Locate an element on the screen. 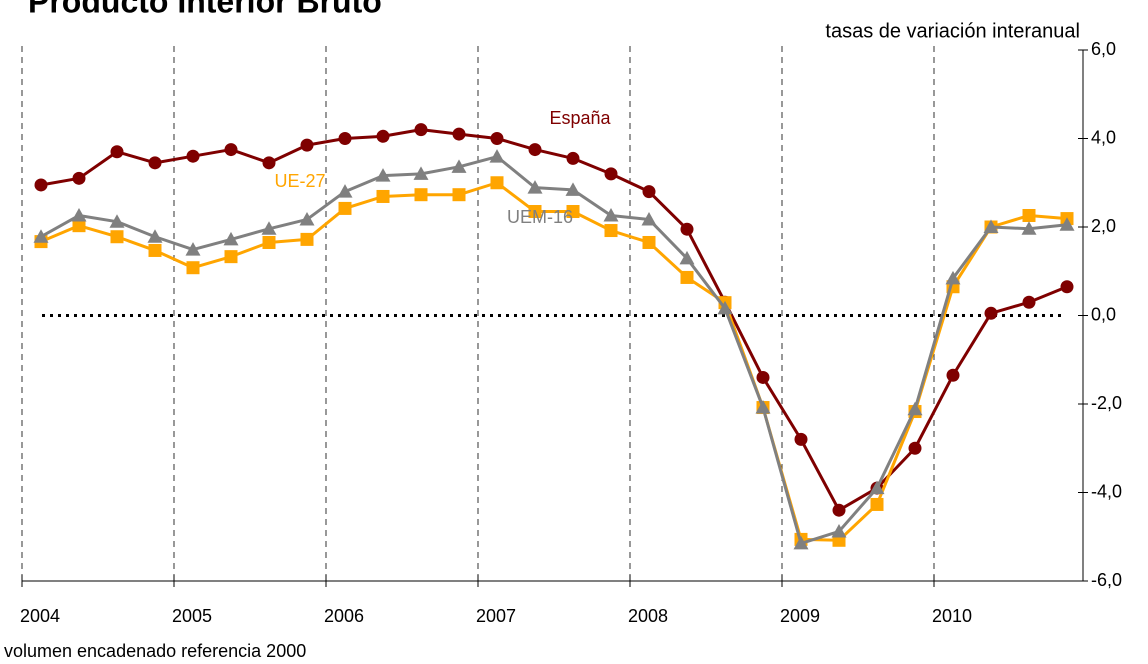 This screenshot has height=664, width=1148. y-tick-label: 2,0 is located at coordinates (1103, 226).